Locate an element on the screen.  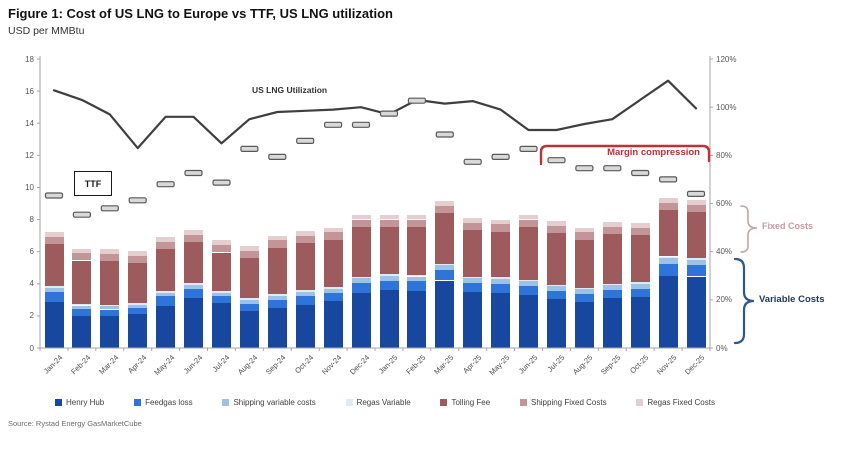
legend-item-regas-variable: Regas Variable is located at coordinates (378, 402).